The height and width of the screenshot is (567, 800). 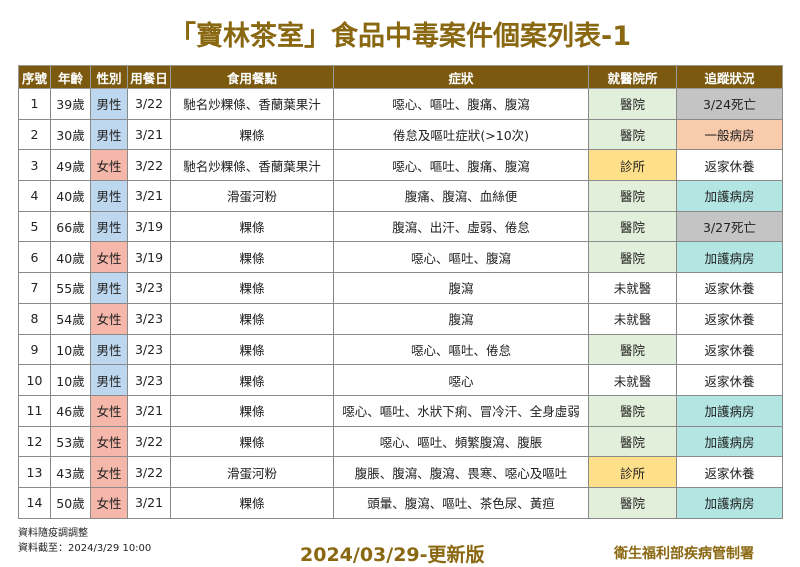 What do you see at coordinates (461, 134) in the screenshot?
I see `symptoms-cell: 倦怠及嘔吐症狀(>10次)` at bounding box center [461, 134].